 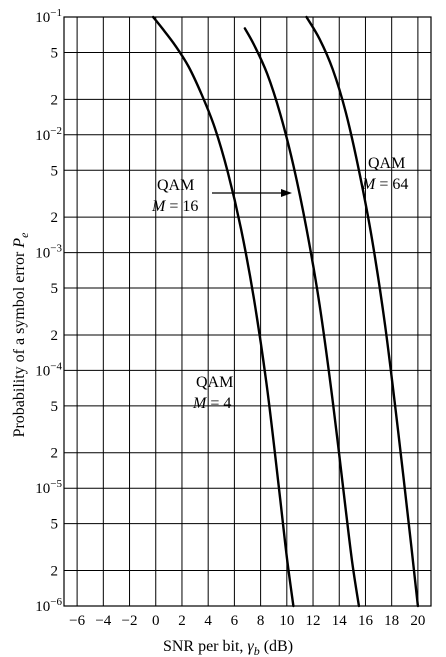 What do you see at coordinates (159, 206) in the screenshot?
I see `annotation-m16-m-symbol: M` at bounding box center [159, 206].